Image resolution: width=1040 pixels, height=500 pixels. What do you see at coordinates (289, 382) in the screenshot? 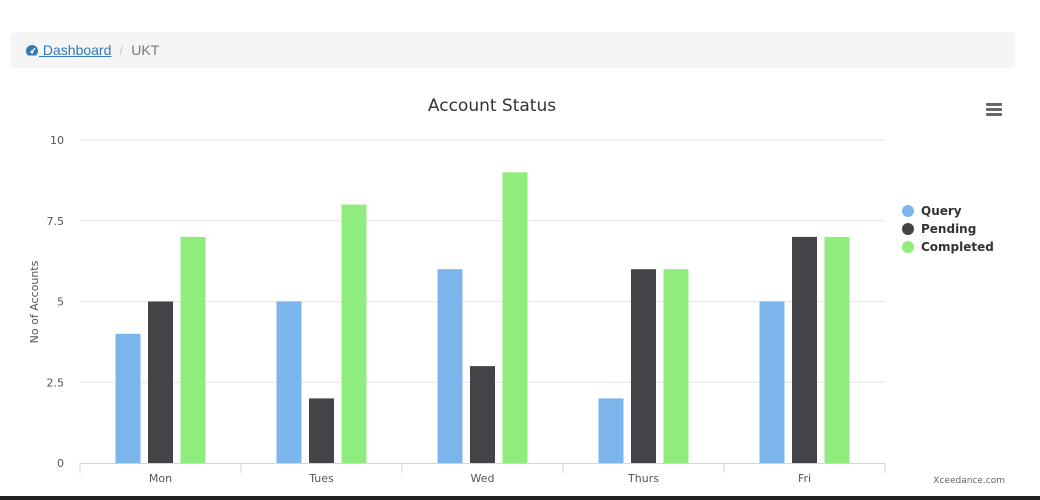
I see `bar-query-tues` at bounding box center [289, 382].